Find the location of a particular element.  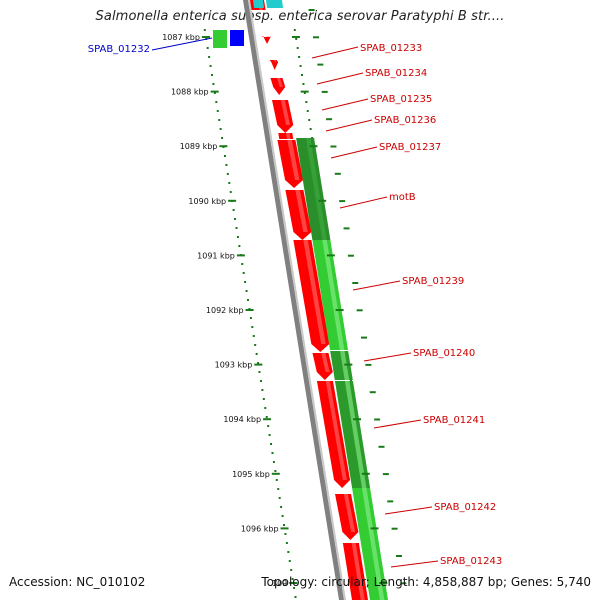

tick-label: 1088 kbp is located at coordinates (190, 92).